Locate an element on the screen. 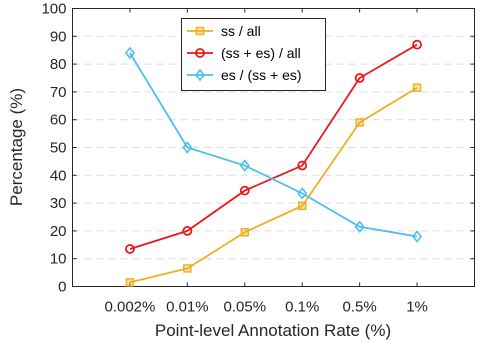 This screenshot has width=487, height=343. y-tick-label: 60 is located at coordinates (58, 120).